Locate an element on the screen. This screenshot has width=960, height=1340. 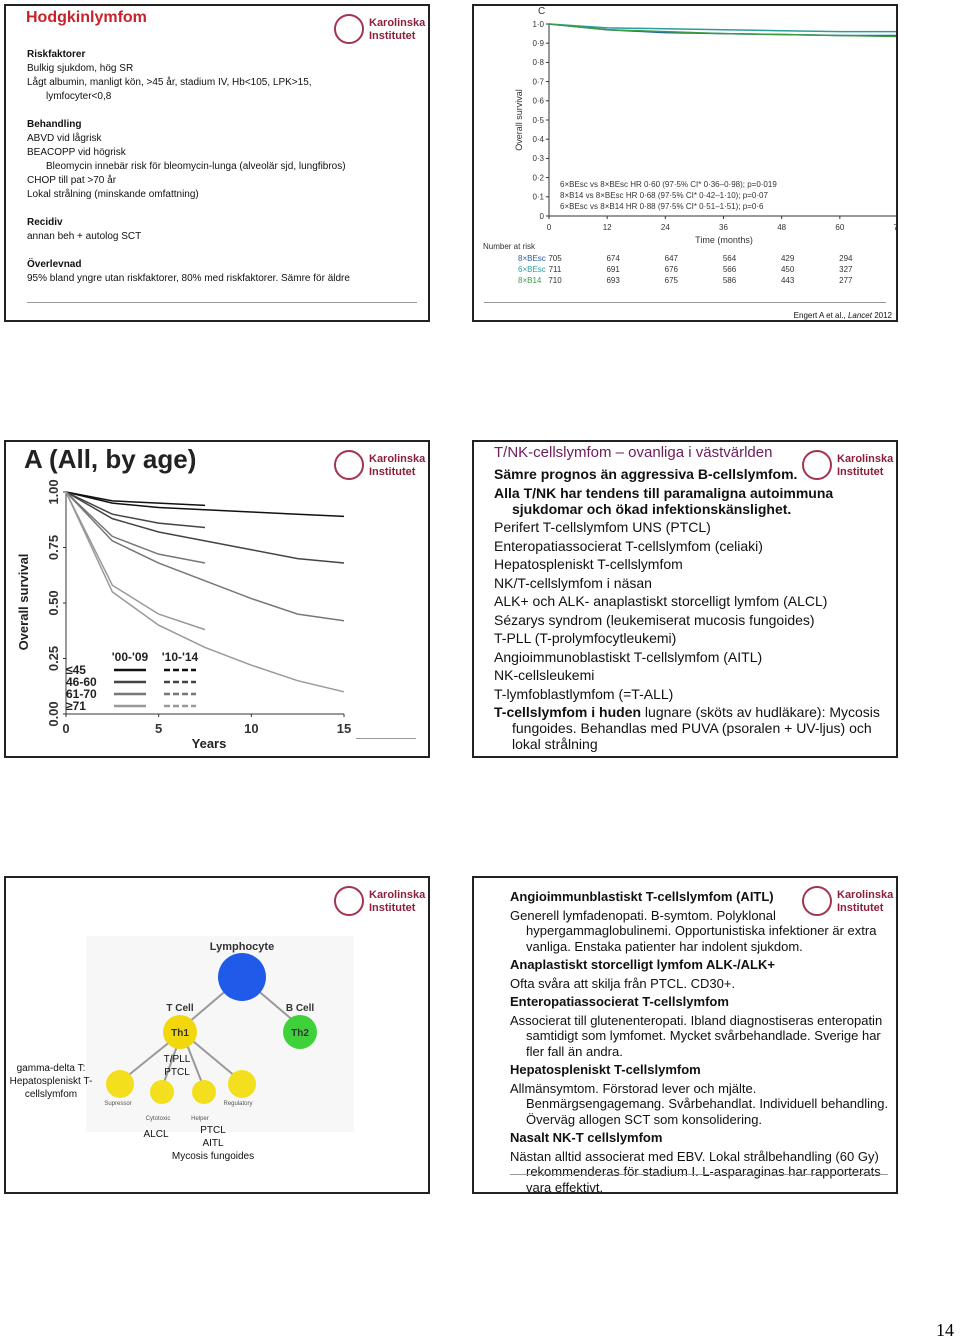
table-title: Number at risk is located at coordinates (509, 246).